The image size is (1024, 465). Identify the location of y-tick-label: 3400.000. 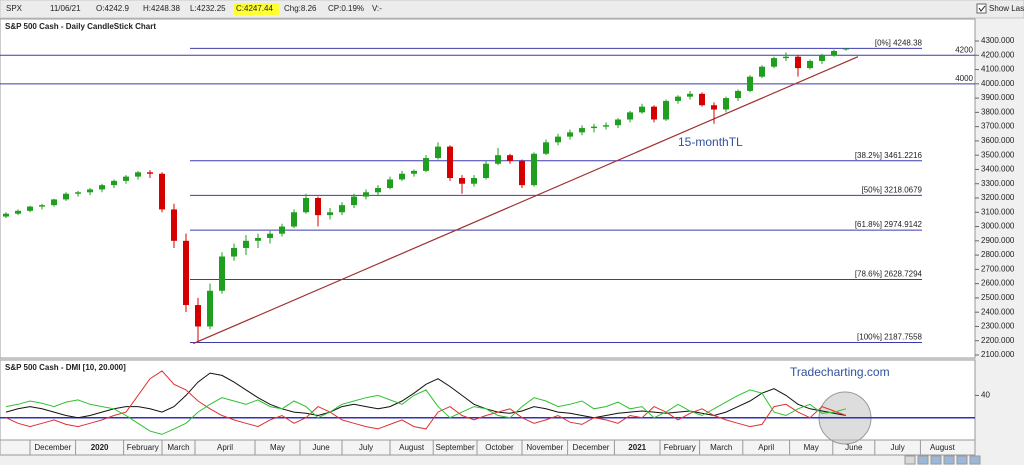
(998, 169).